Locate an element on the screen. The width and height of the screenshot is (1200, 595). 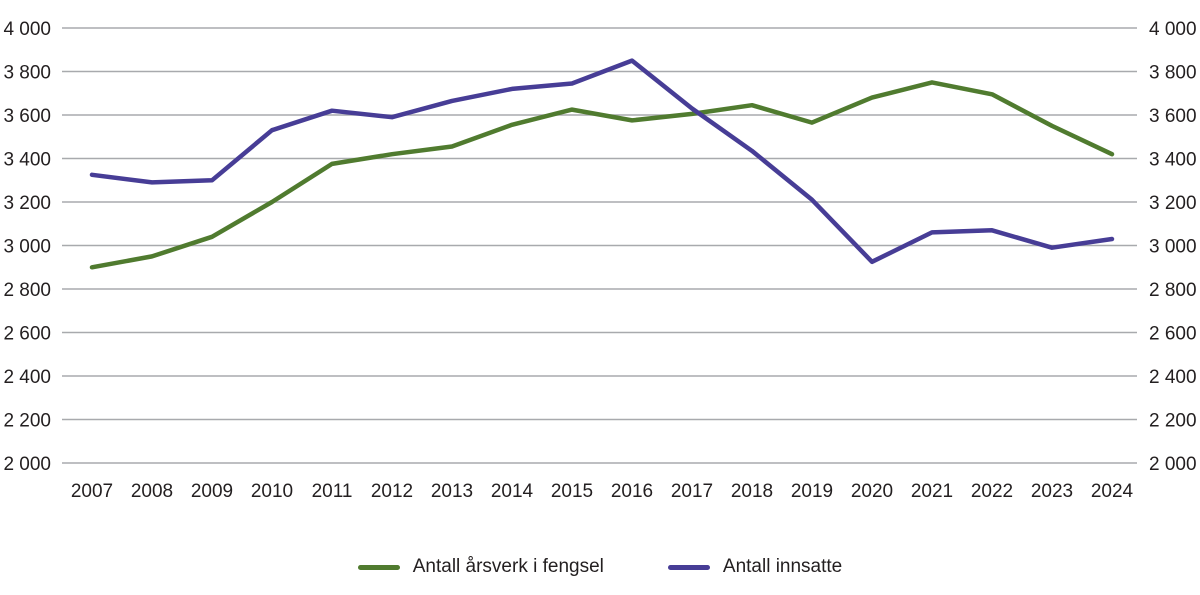
x-tick-label: 2014 is located at coordinates (512, 491).